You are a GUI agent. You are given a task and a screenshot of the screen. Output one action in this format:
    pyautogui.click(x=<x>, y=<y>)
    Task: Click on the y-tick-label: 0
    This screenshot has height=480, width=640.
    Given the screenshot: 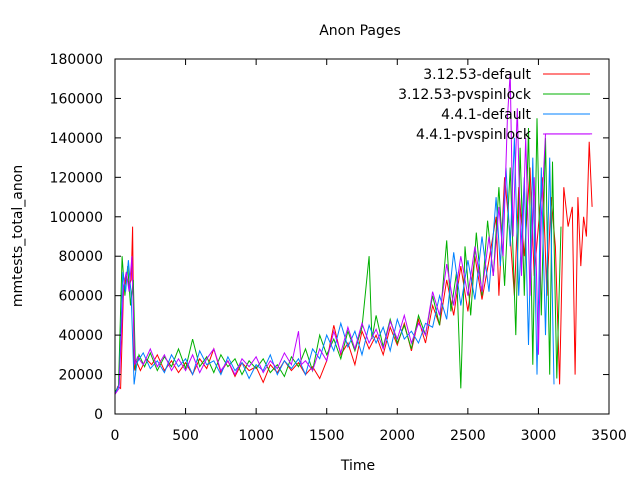 What is the action you would take?
    pyautogui.click(x=98, y=415)
    